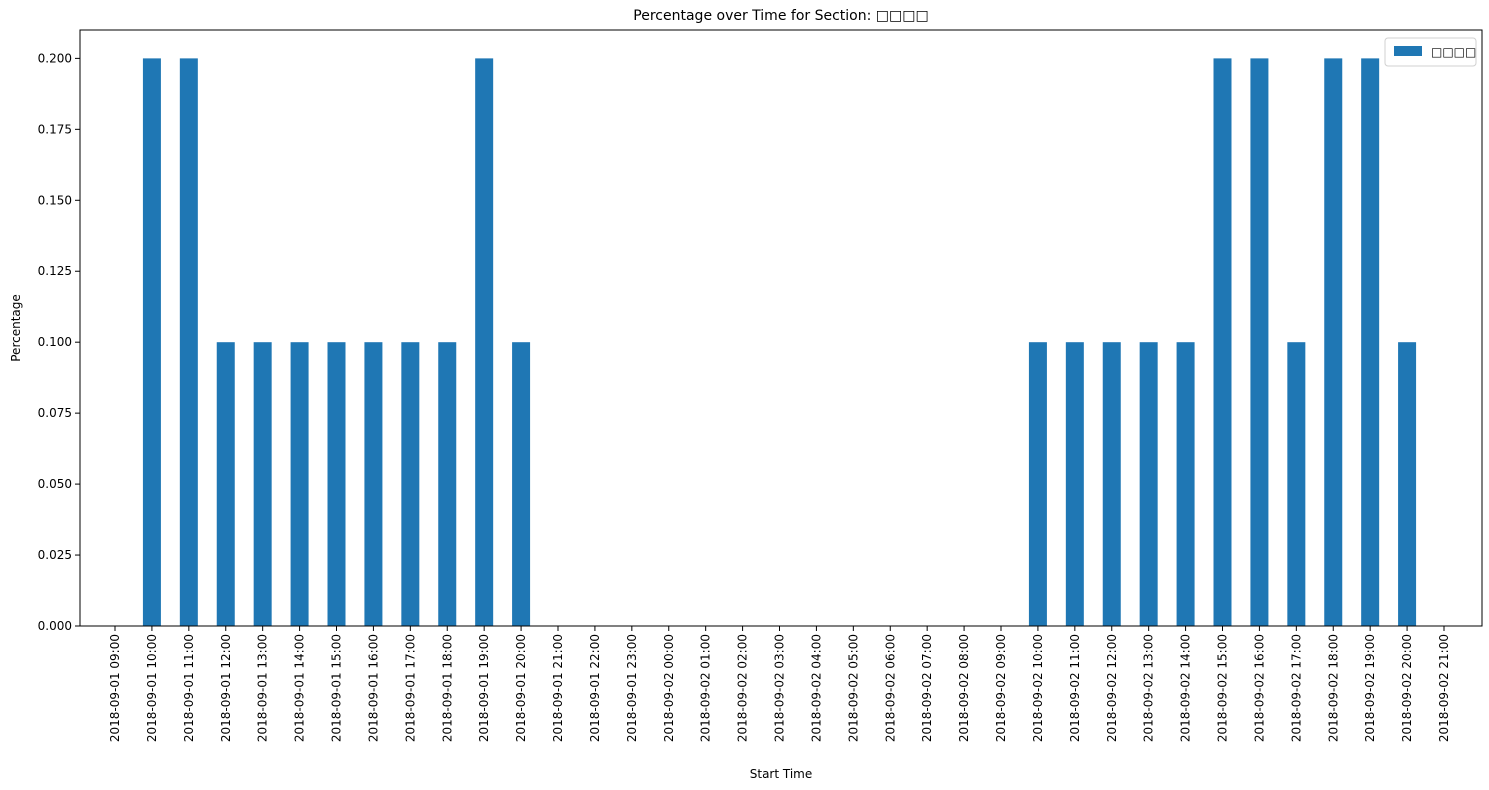  I want to click on y-tick-label: 0.150, so click(55, 200).